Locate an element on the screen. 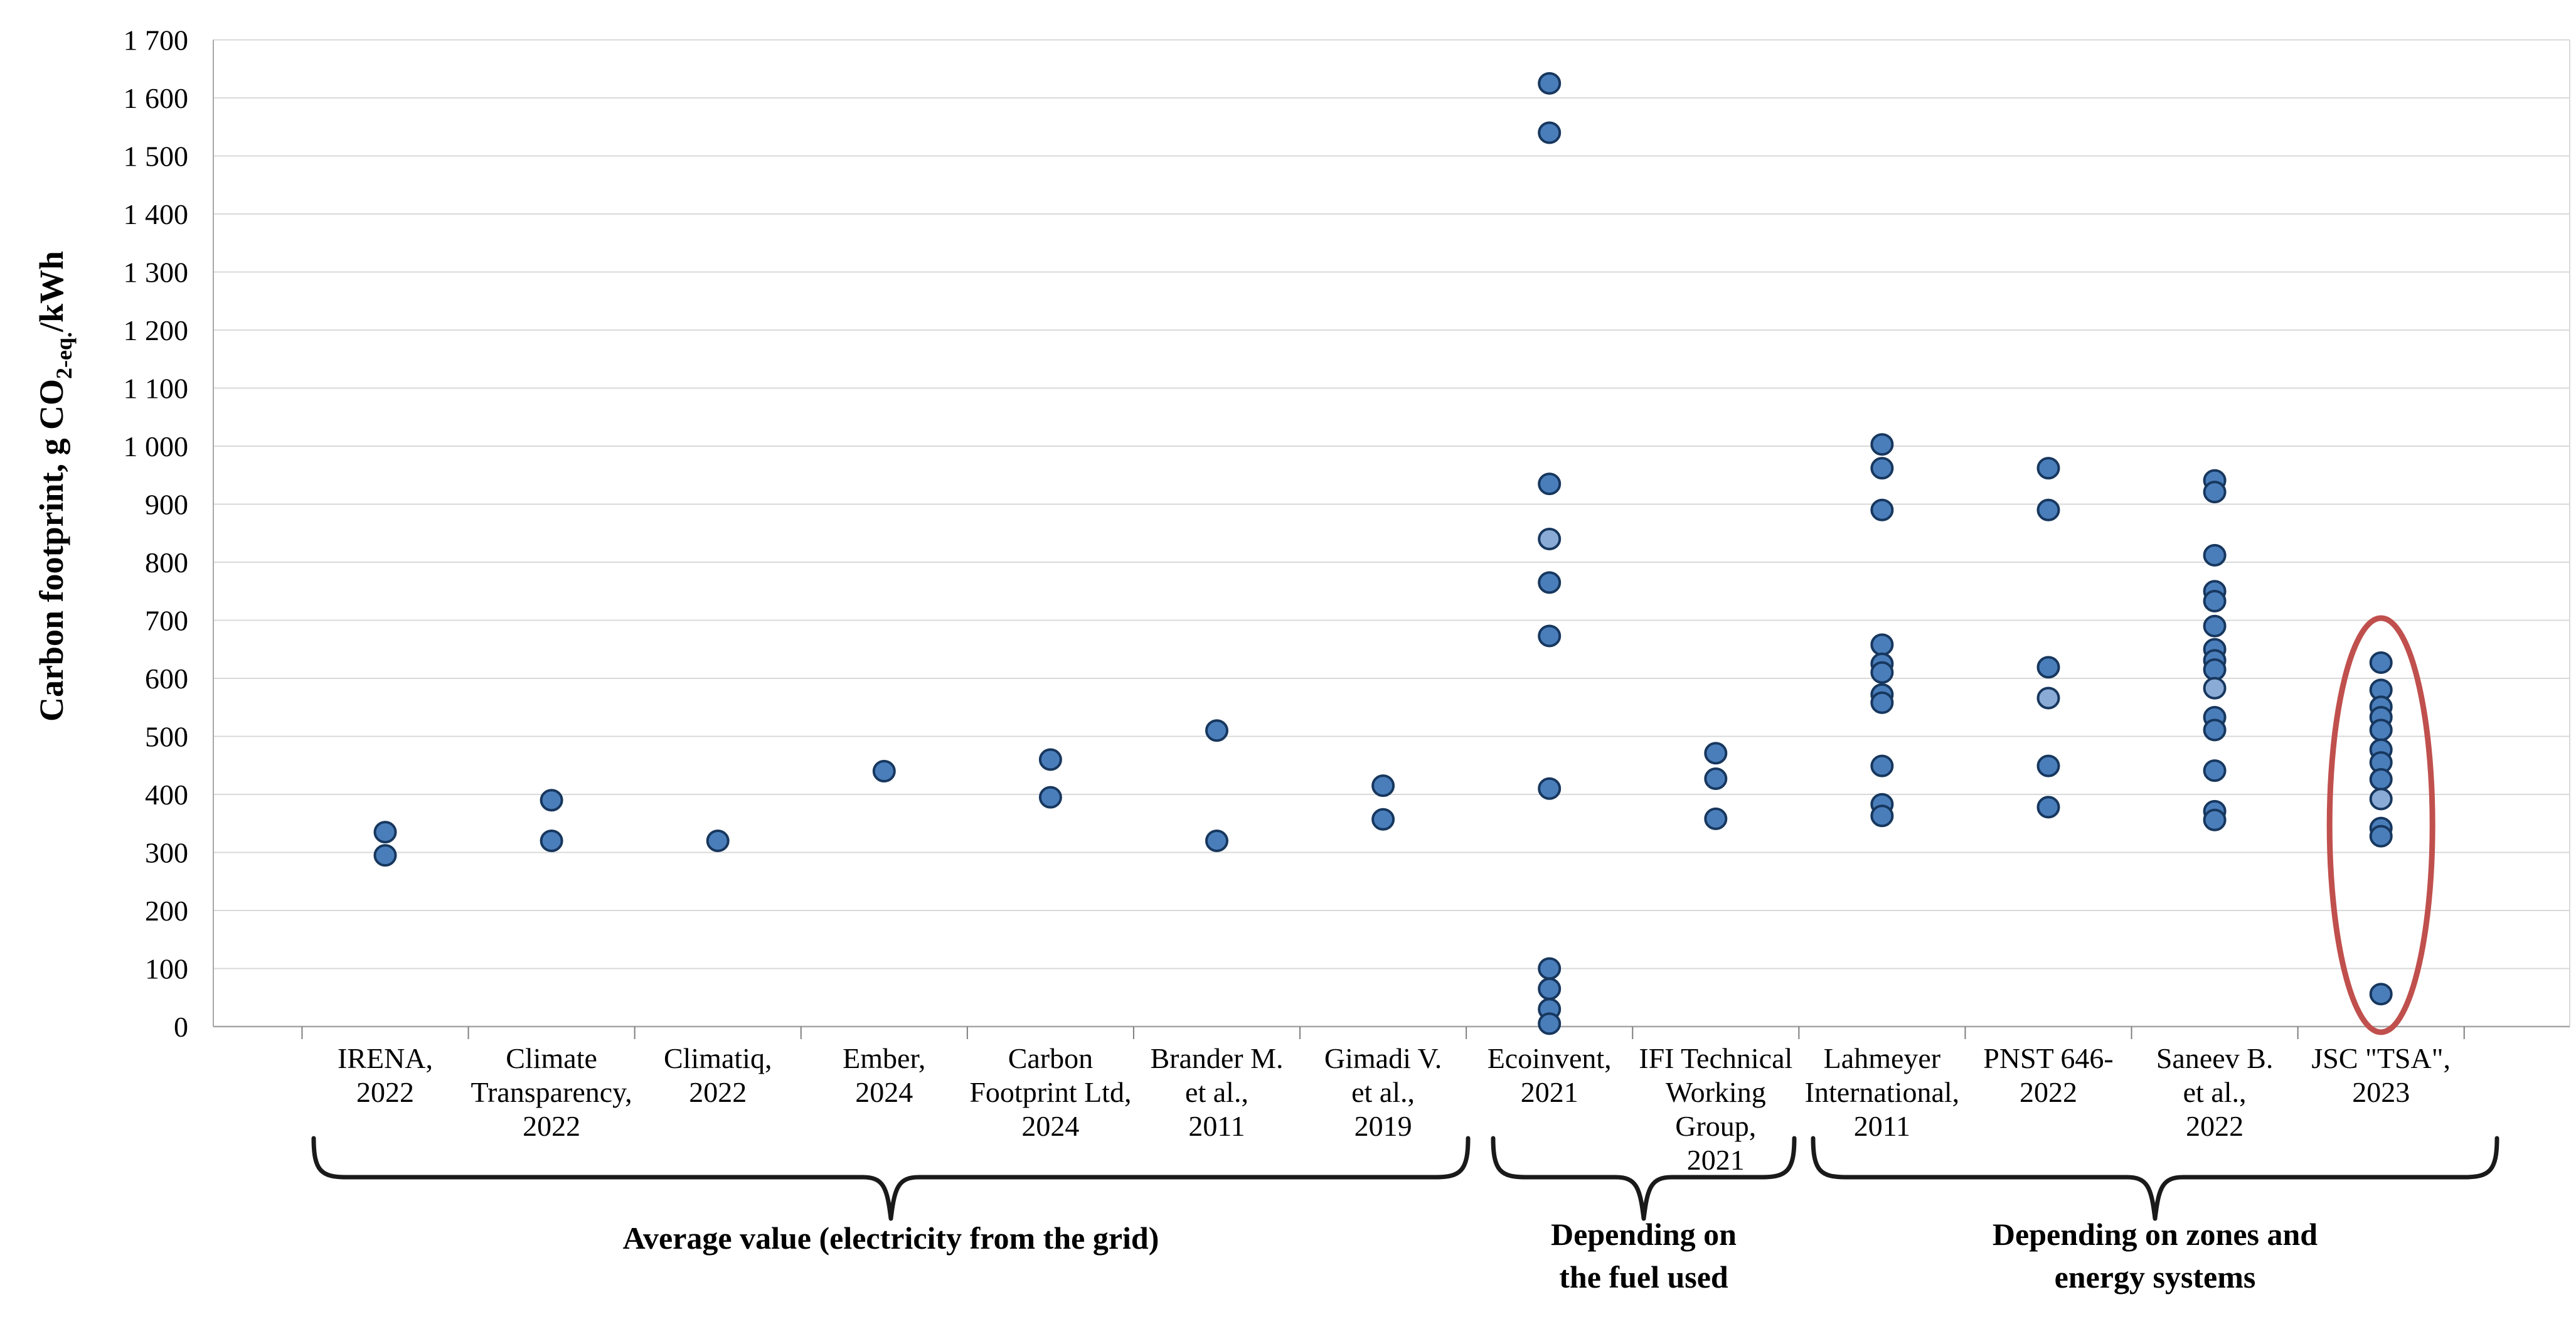 The width and height of the screenshot is (2576, 1324). y-tick-label: 300 is located at coordinates (166, 853).